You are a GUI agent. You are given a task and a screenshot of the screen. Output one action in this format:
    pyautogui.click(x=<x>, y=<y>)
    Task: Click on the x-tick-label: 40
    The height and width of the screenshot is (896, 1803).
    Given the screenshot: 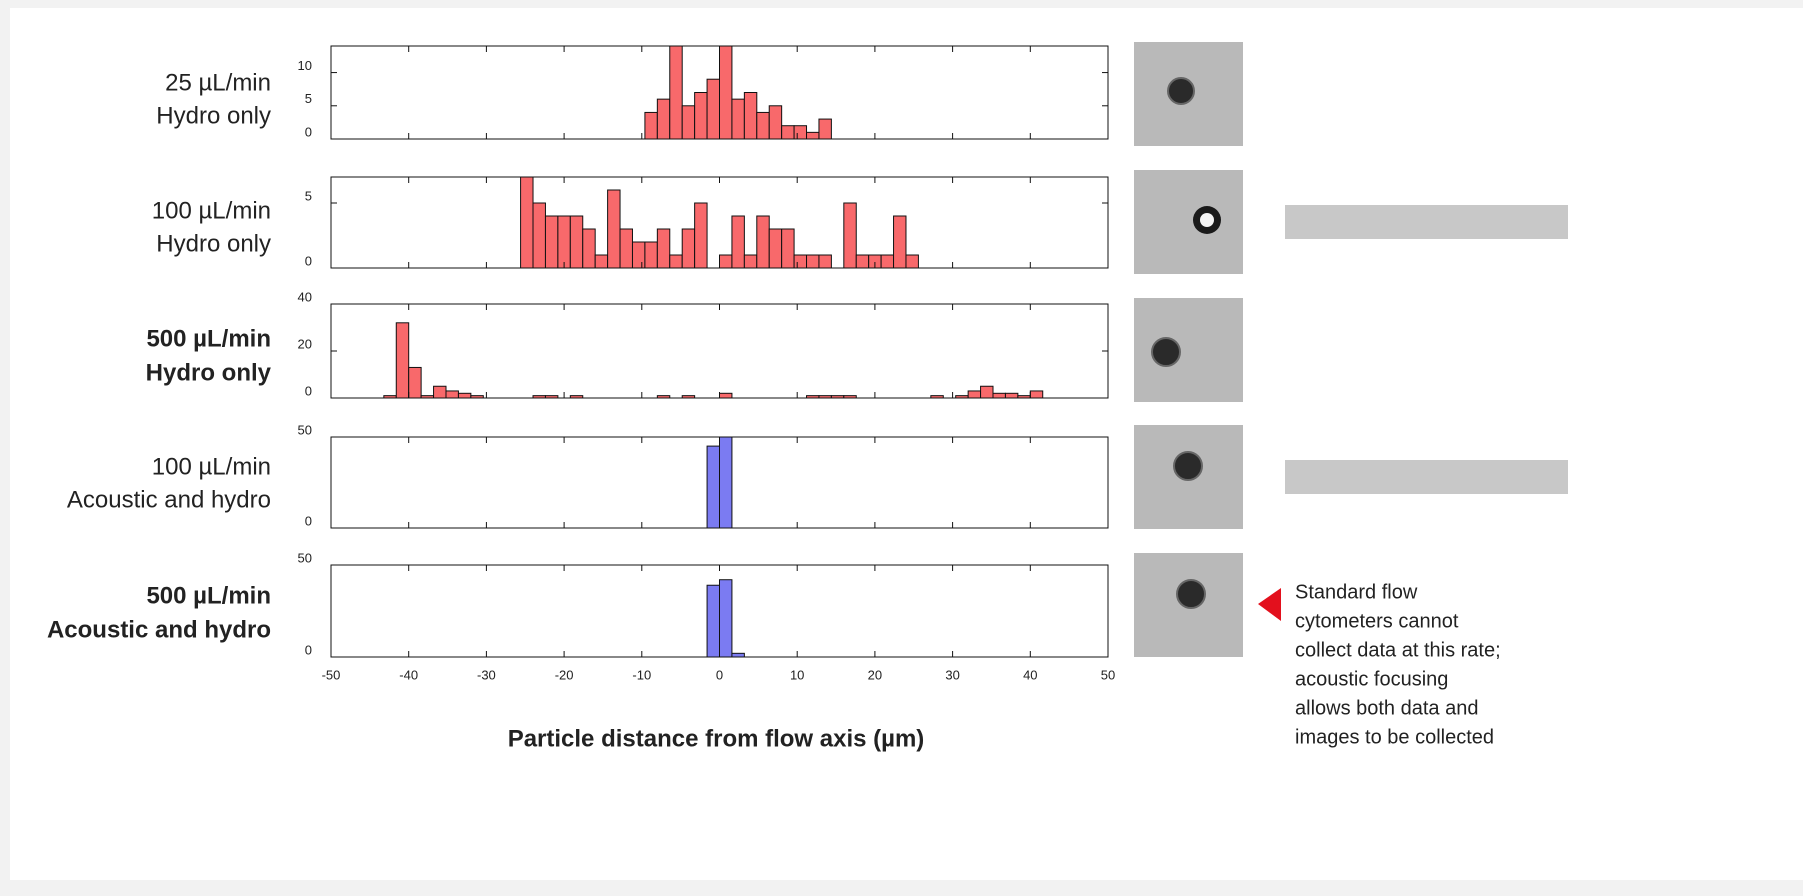 What is the action you would take?
    pyautogui.click(x=1030, y=674)
    